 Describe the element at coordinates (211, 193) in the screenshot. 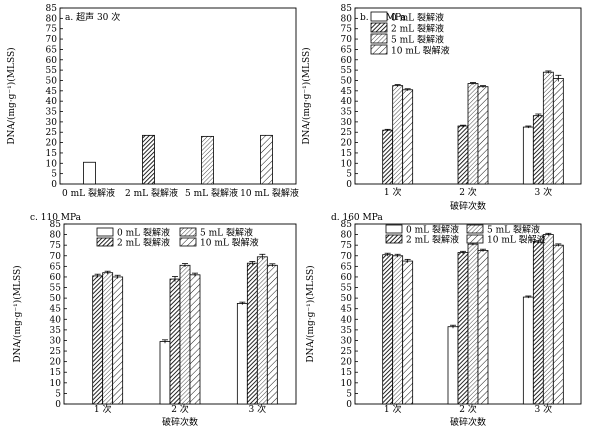

I see `x-tick-label: 5 mL 裂解液` at that location.